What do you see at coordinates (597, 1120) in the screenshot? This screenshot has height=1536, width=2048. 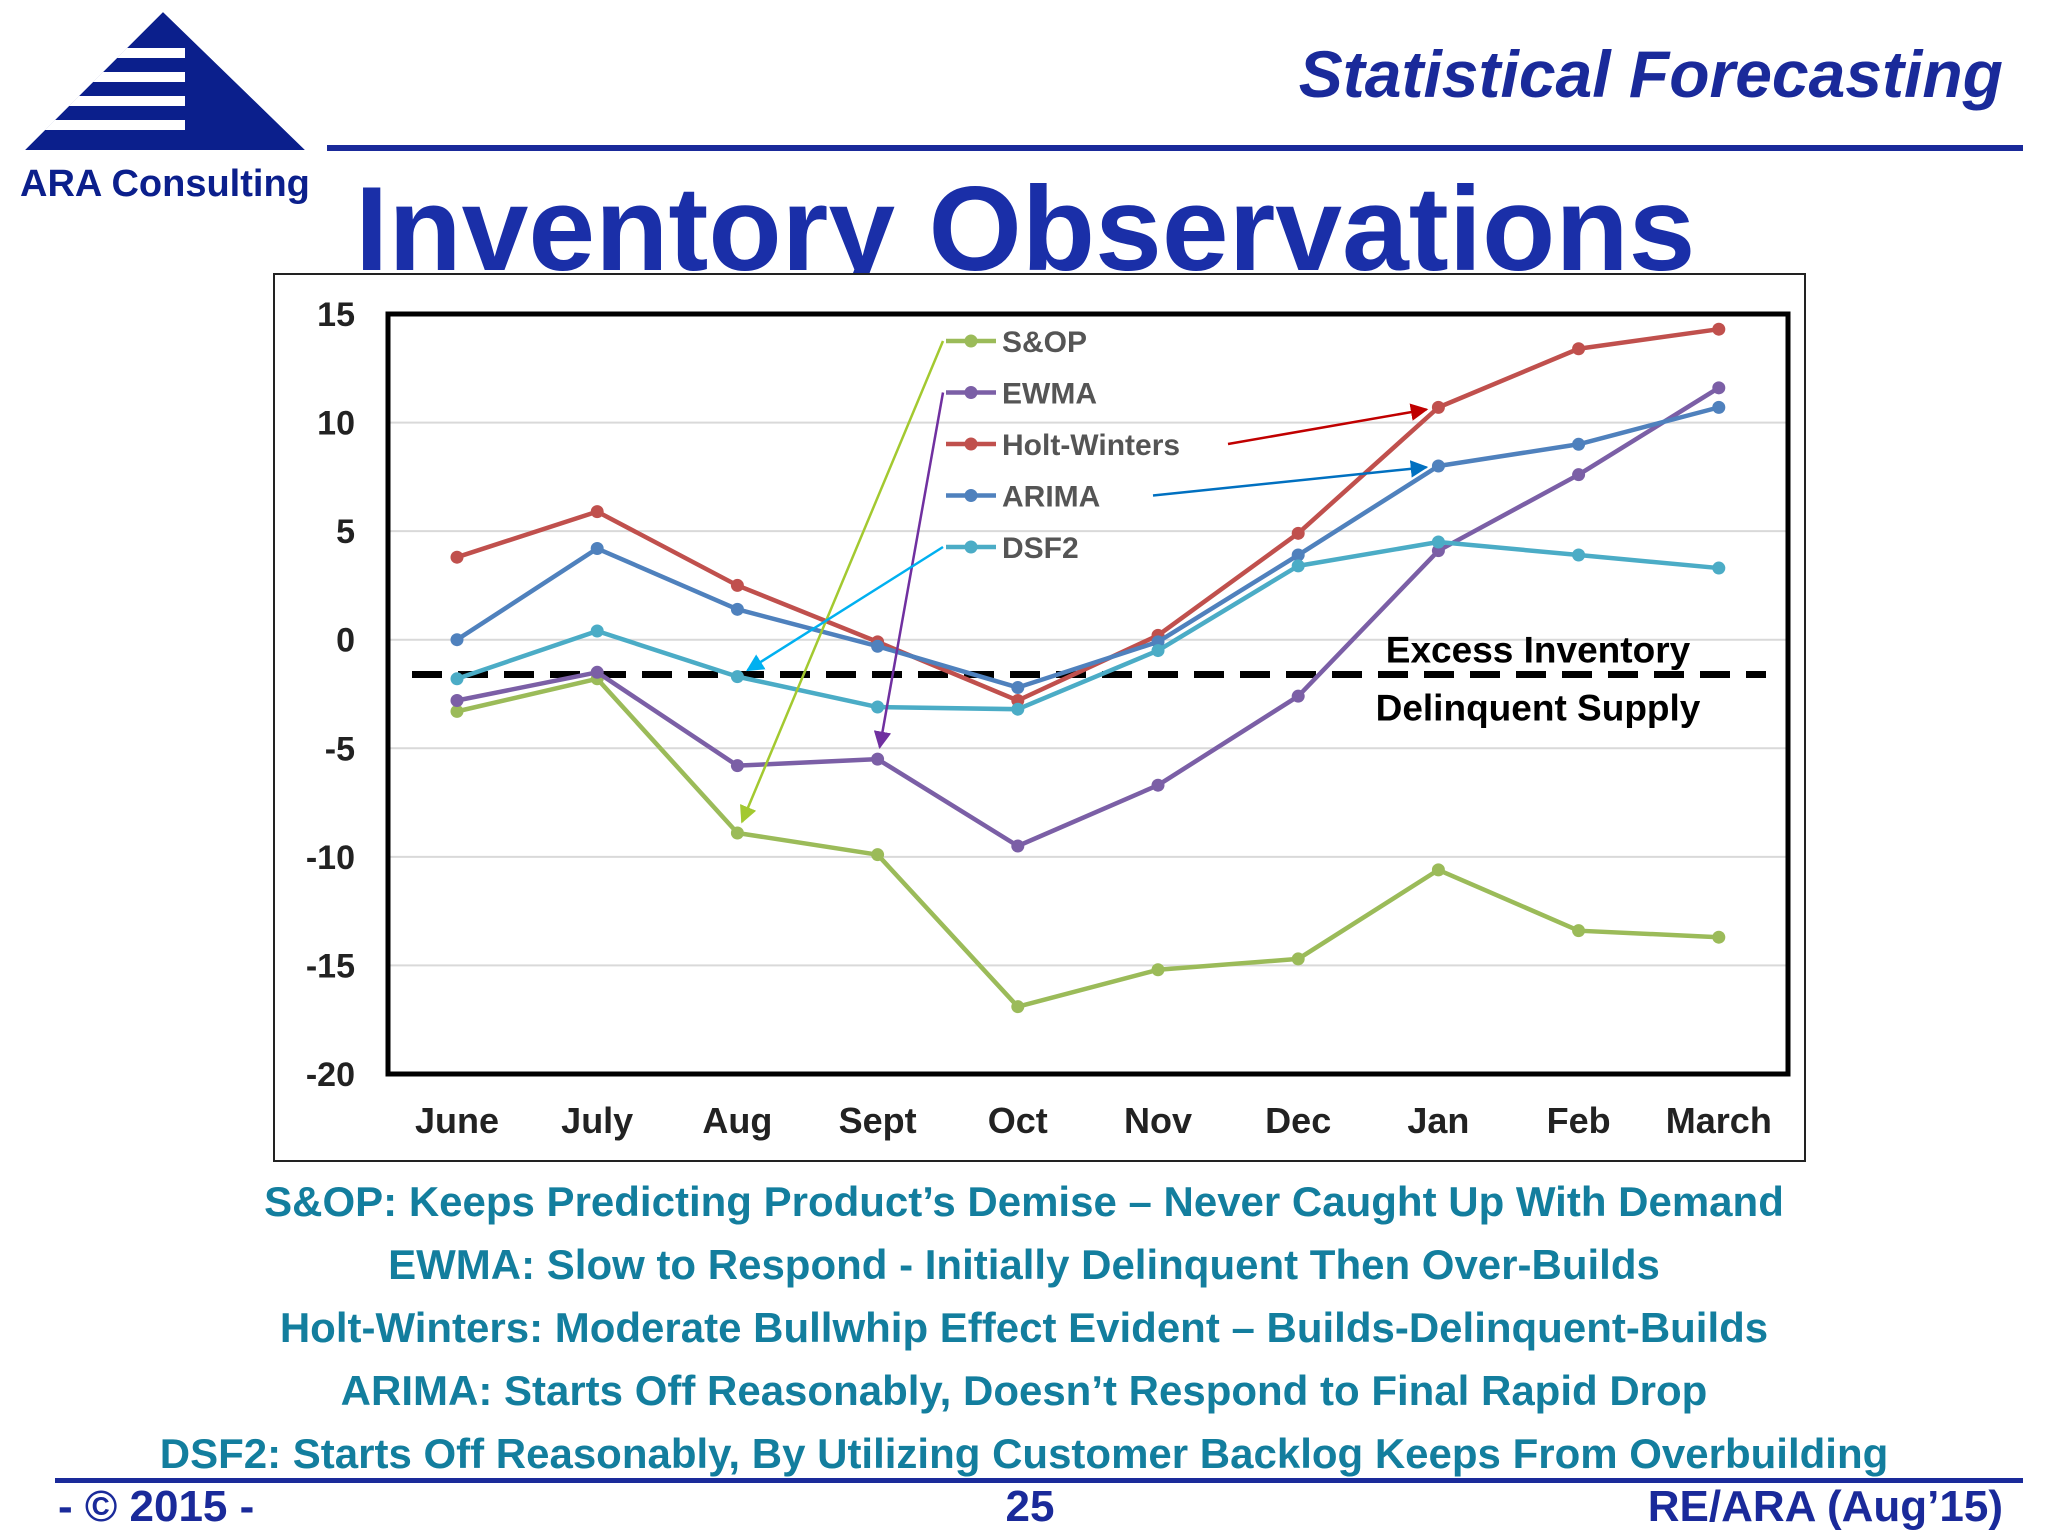 I see `x-tick-label: July` at bounding box center [597, 1120].